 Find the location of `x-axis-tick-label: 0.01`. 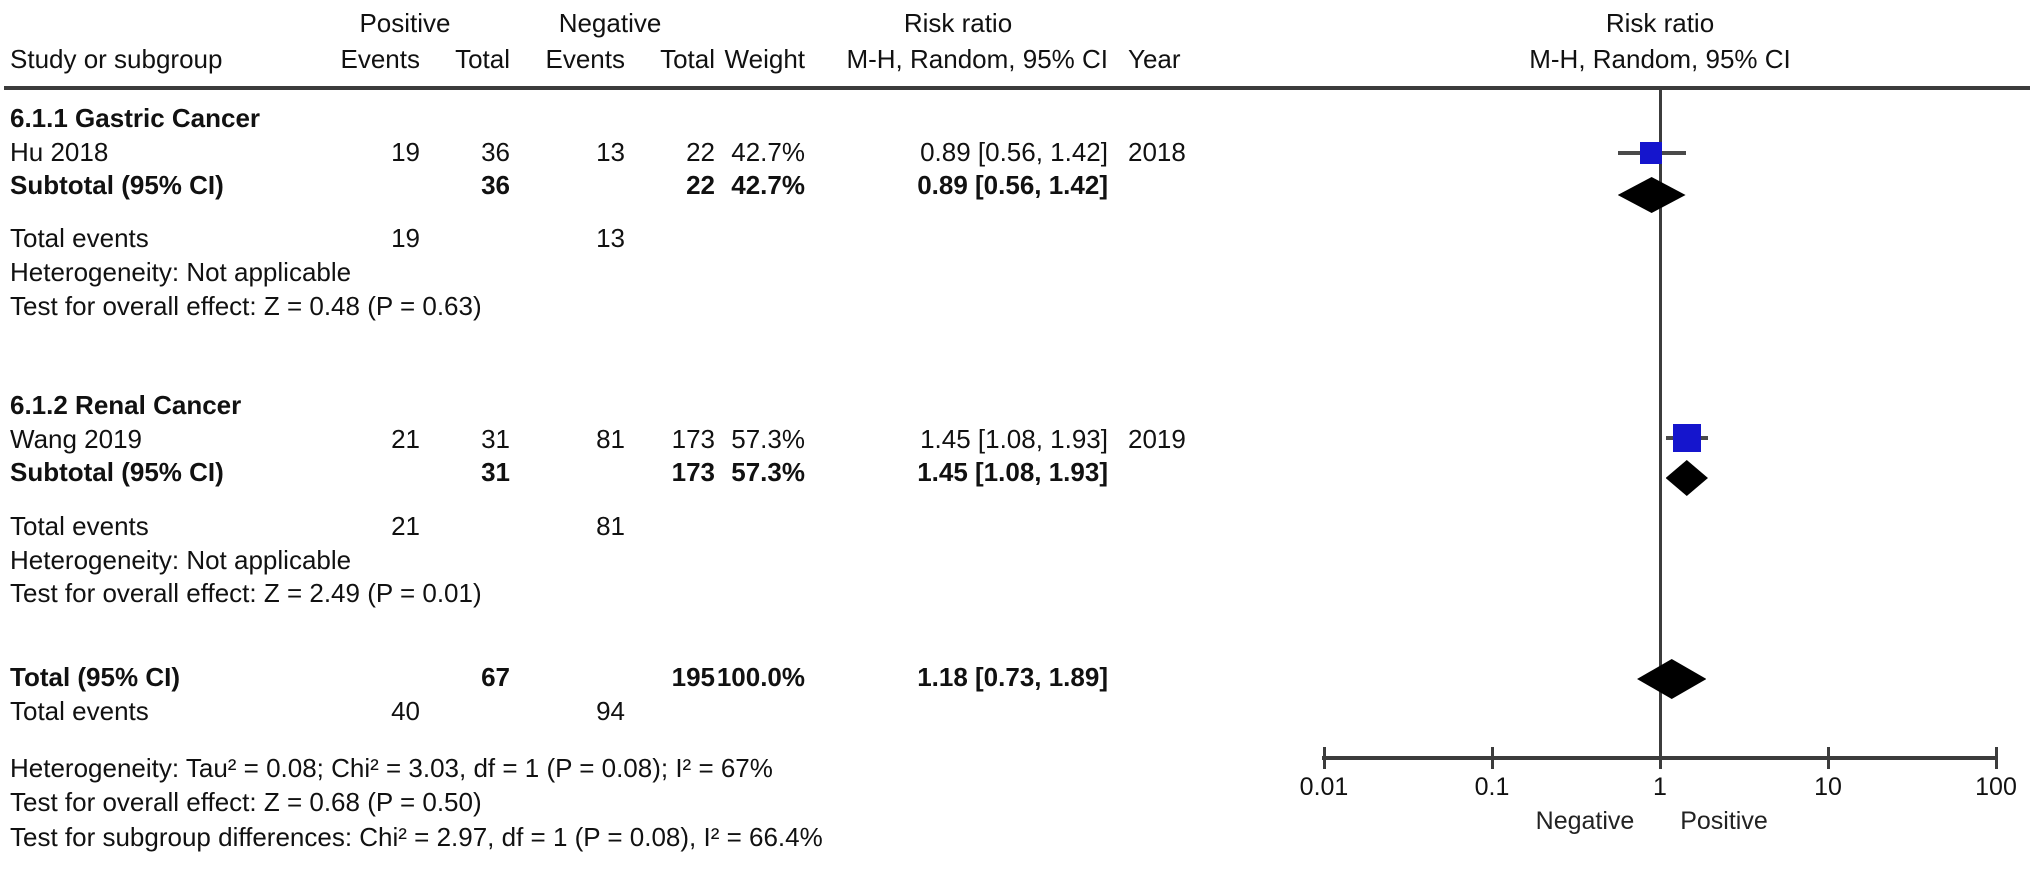

x-axis-tick-label: 0.01 is located at coordinates (1324, 787).